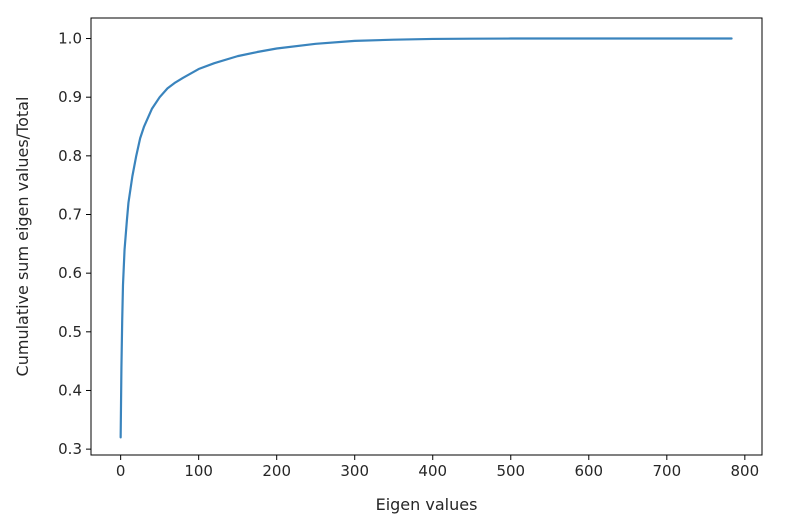 Image resolution: width=798 pixels, height=524 pixels. What do you see at coordinates (70, 273) in the screenshot?
I see `y-tick-label: 0.6` at bounding box center [70, 273].